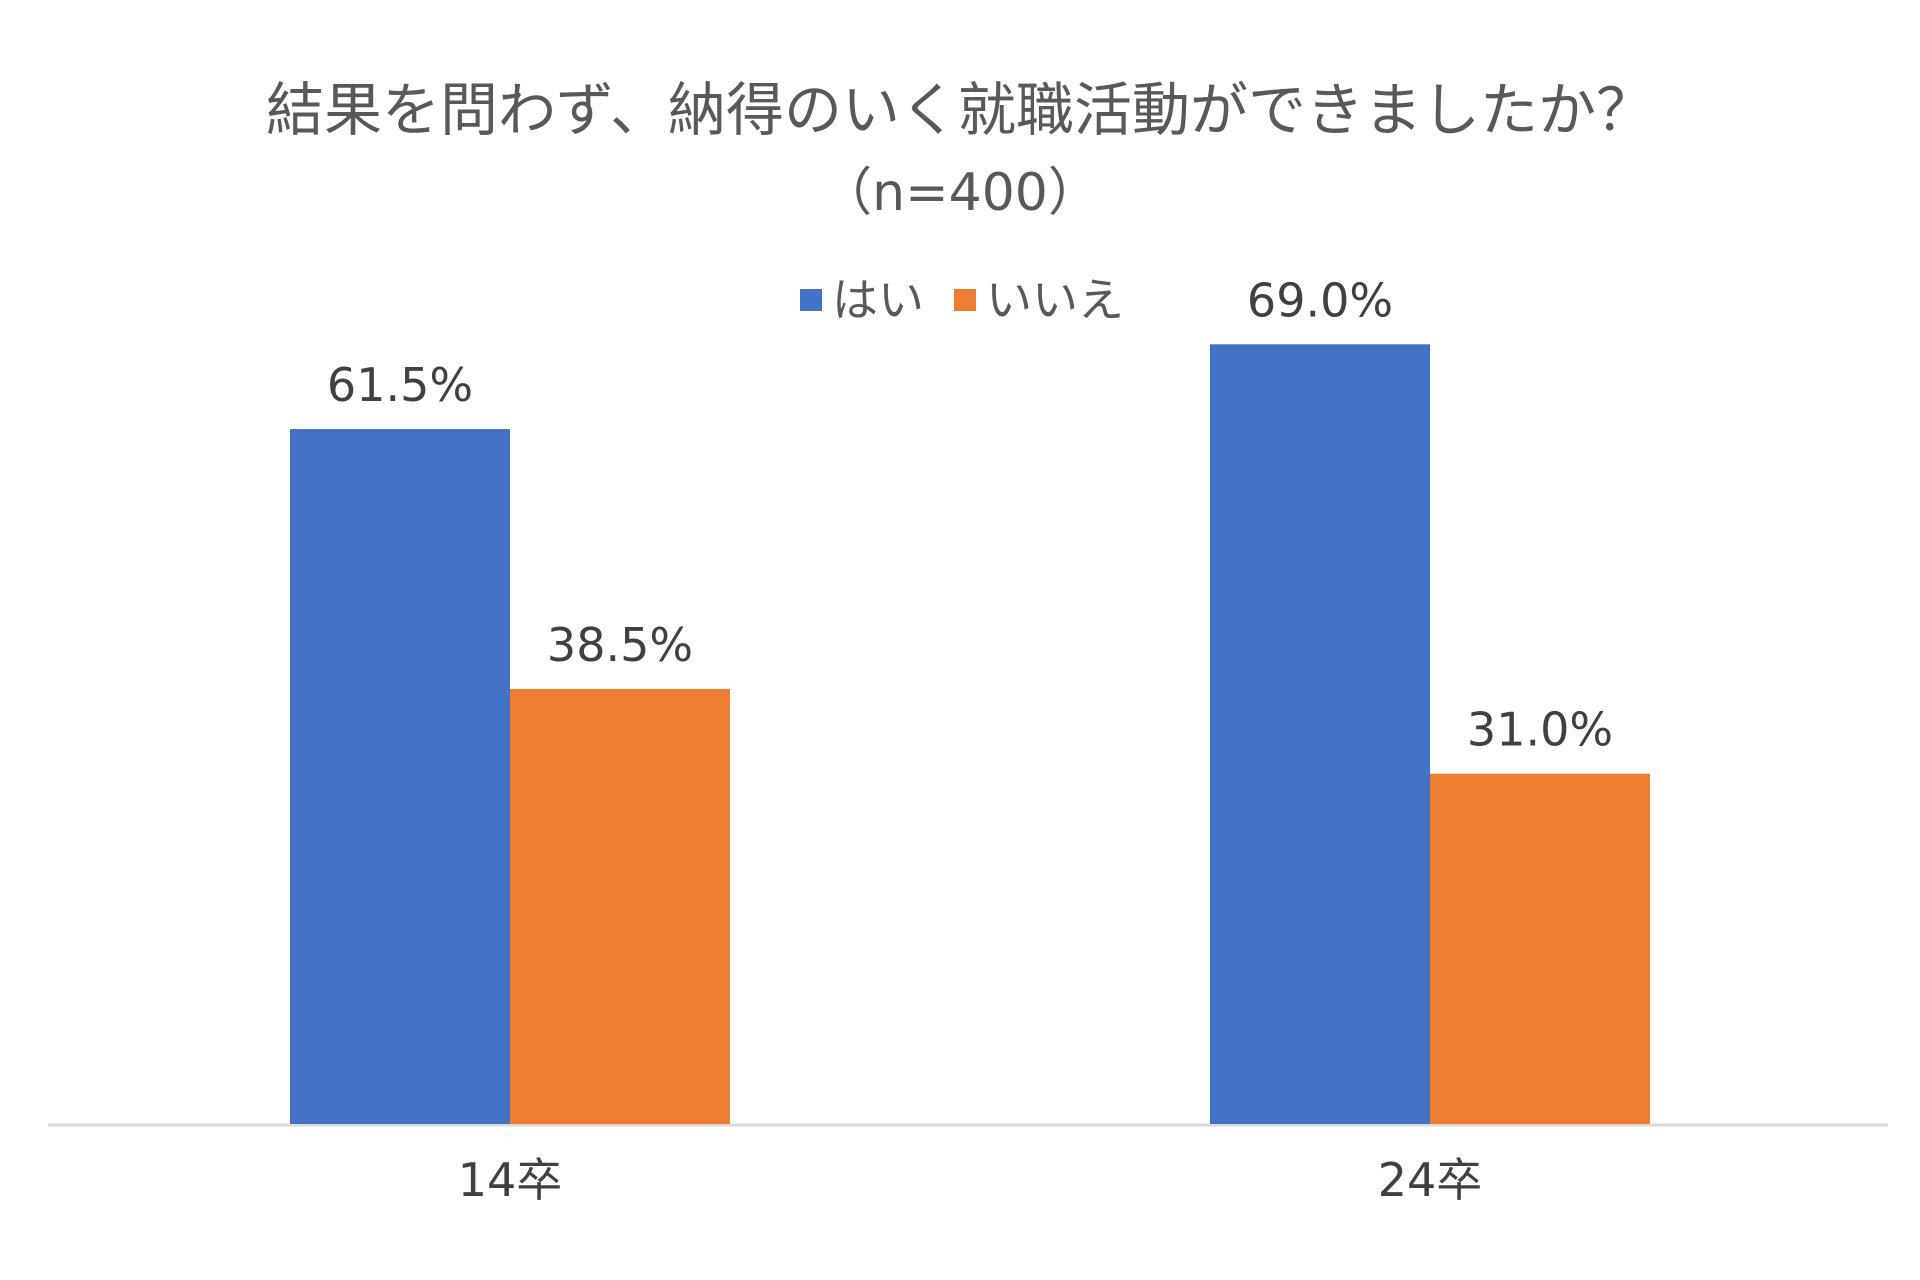  I want to click on legend-item-yes: はい, so click(862, 300).